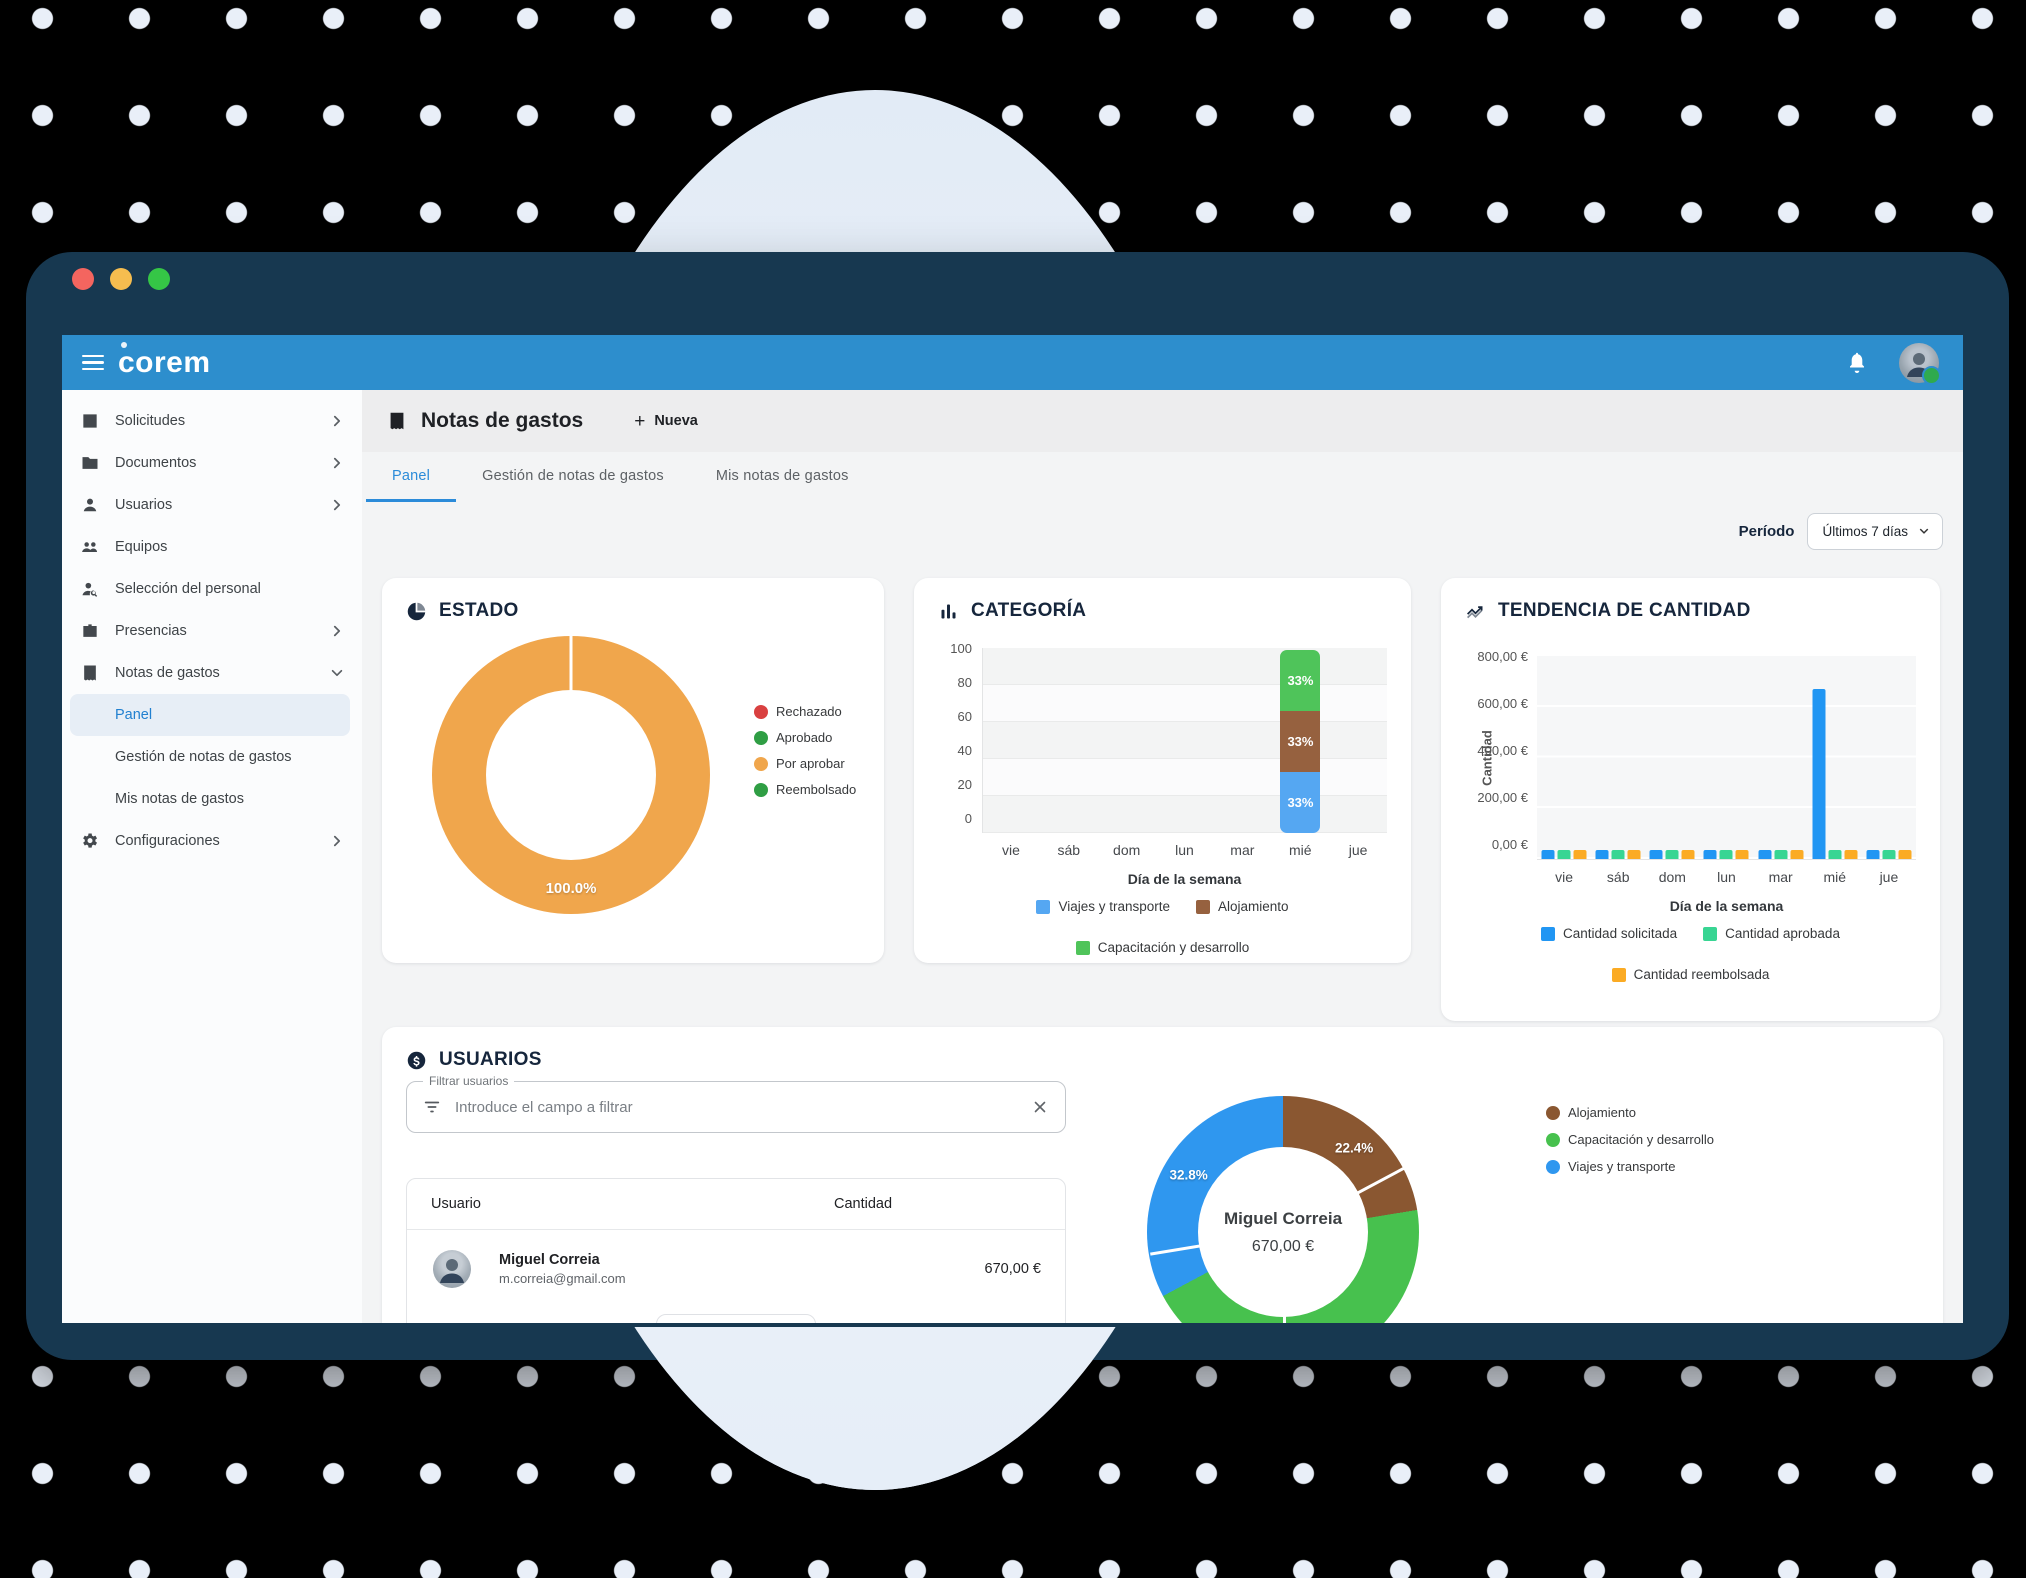 This screenshot has width=2026, height=1578. Describe the element at coordinates (1184, 850) in the screenshot. I see `x-tick-lun: lun` at that location.